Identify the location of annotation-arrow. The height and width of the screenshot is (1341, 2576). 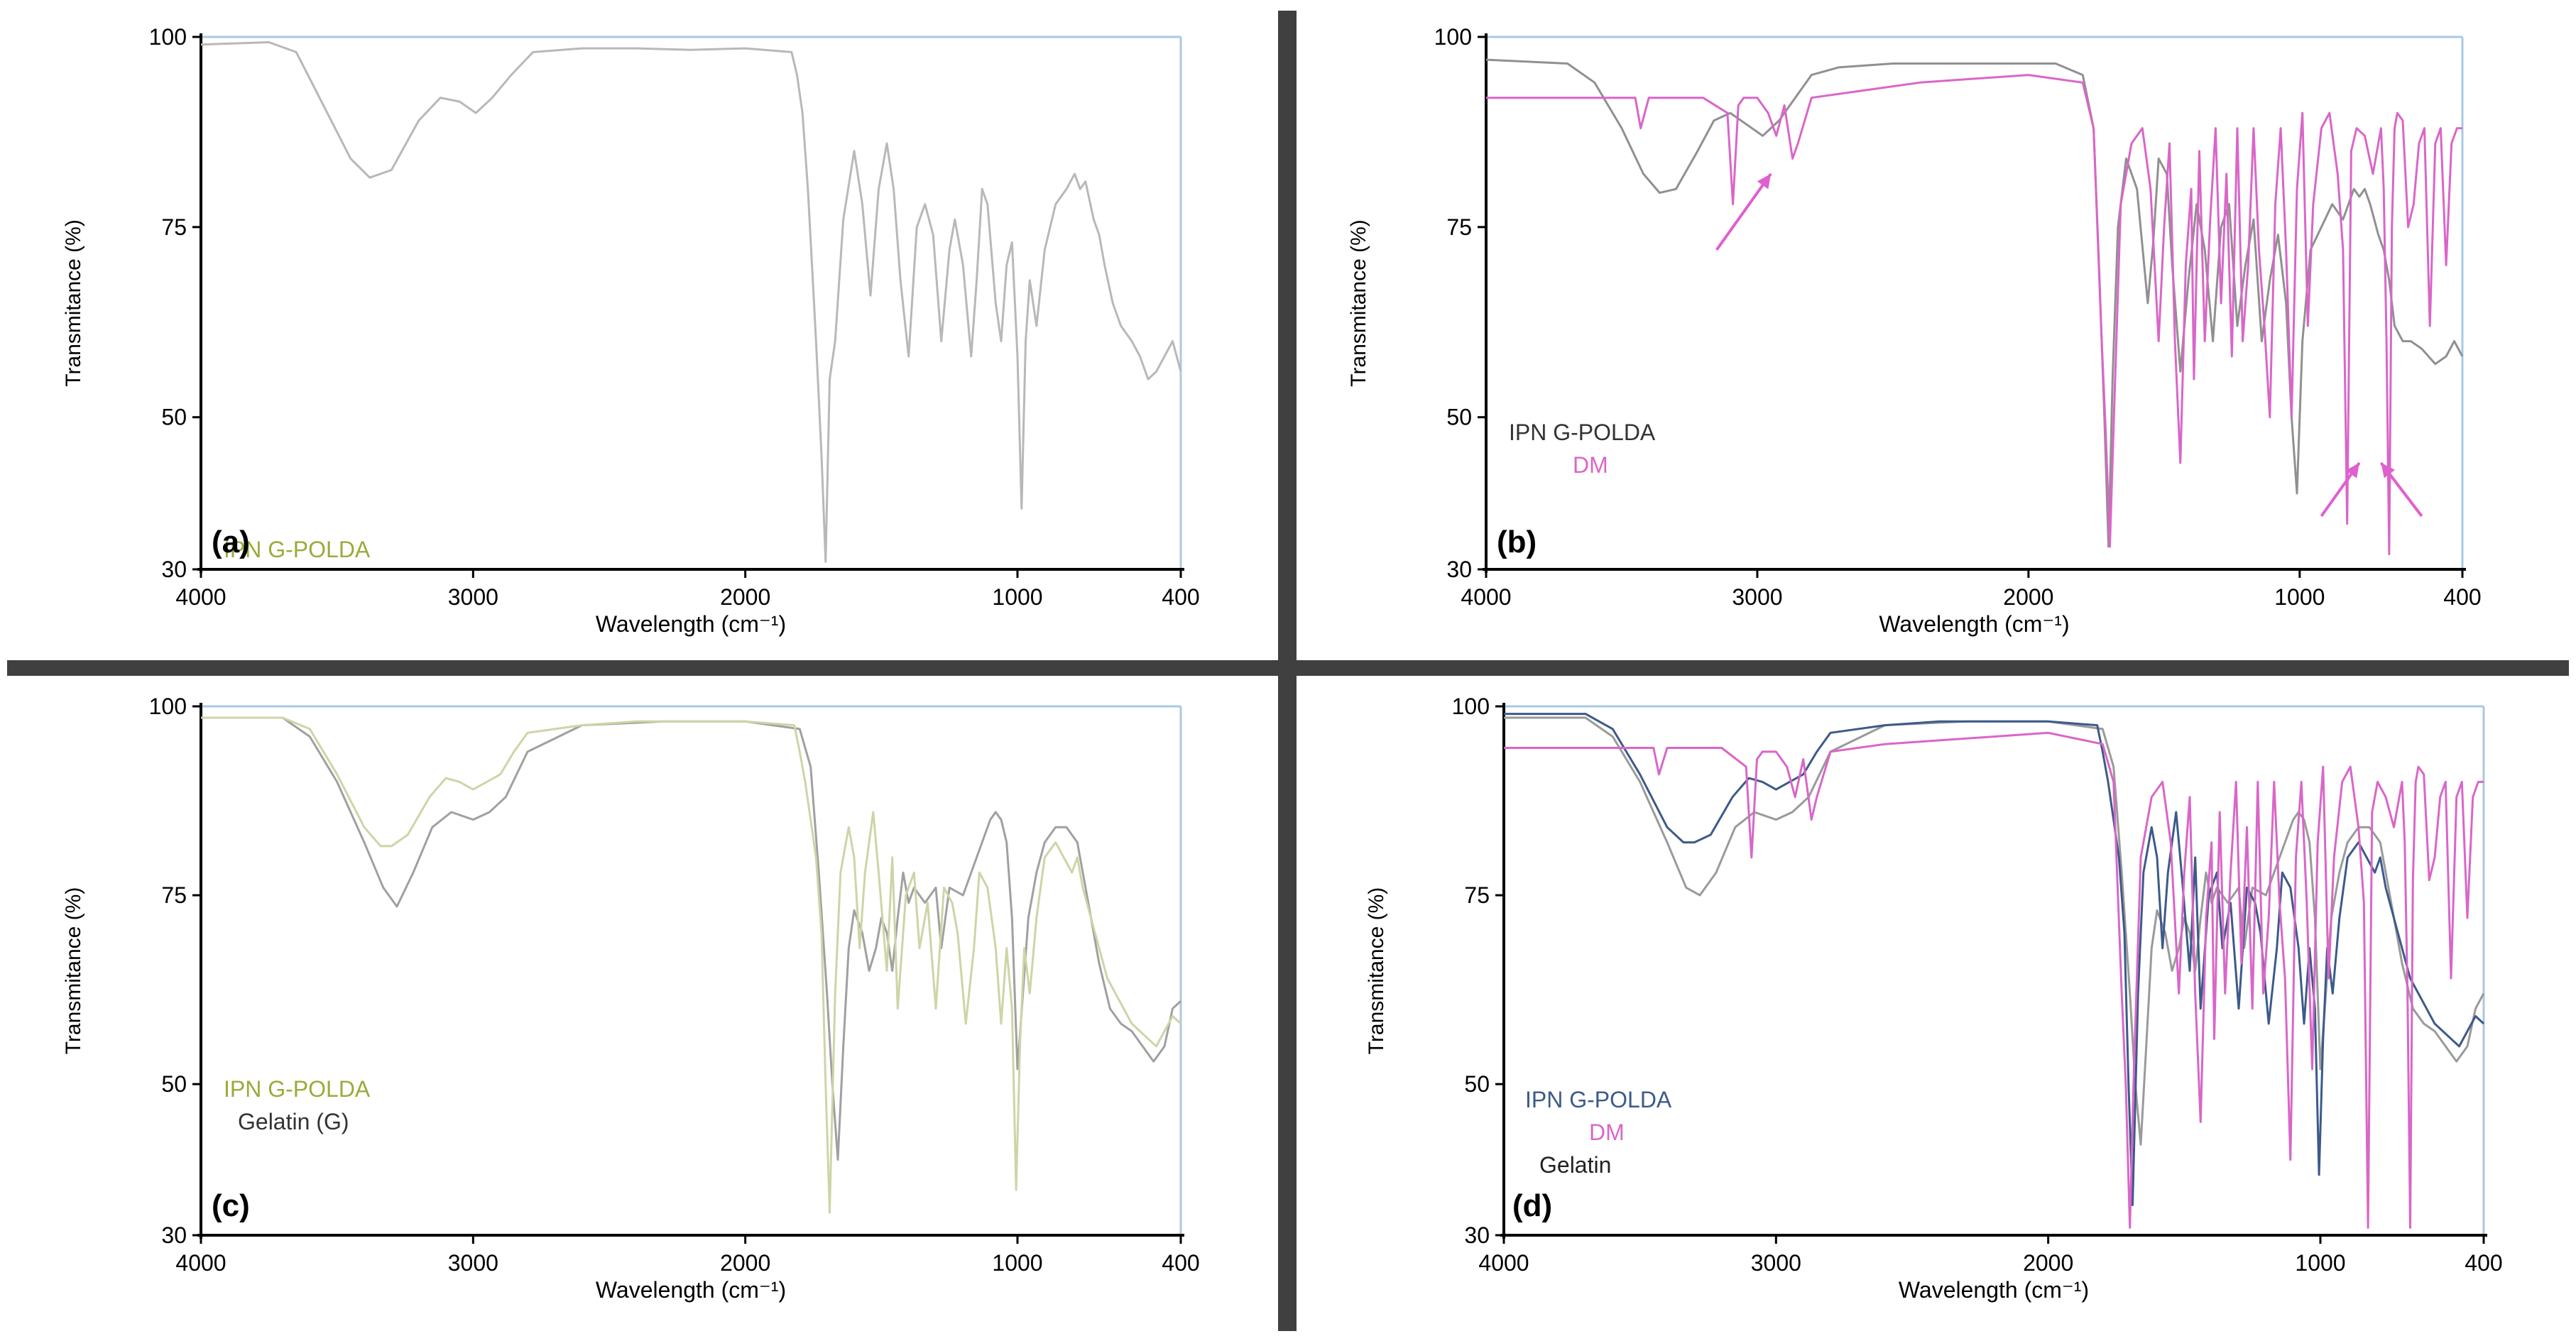
(1743, 212).